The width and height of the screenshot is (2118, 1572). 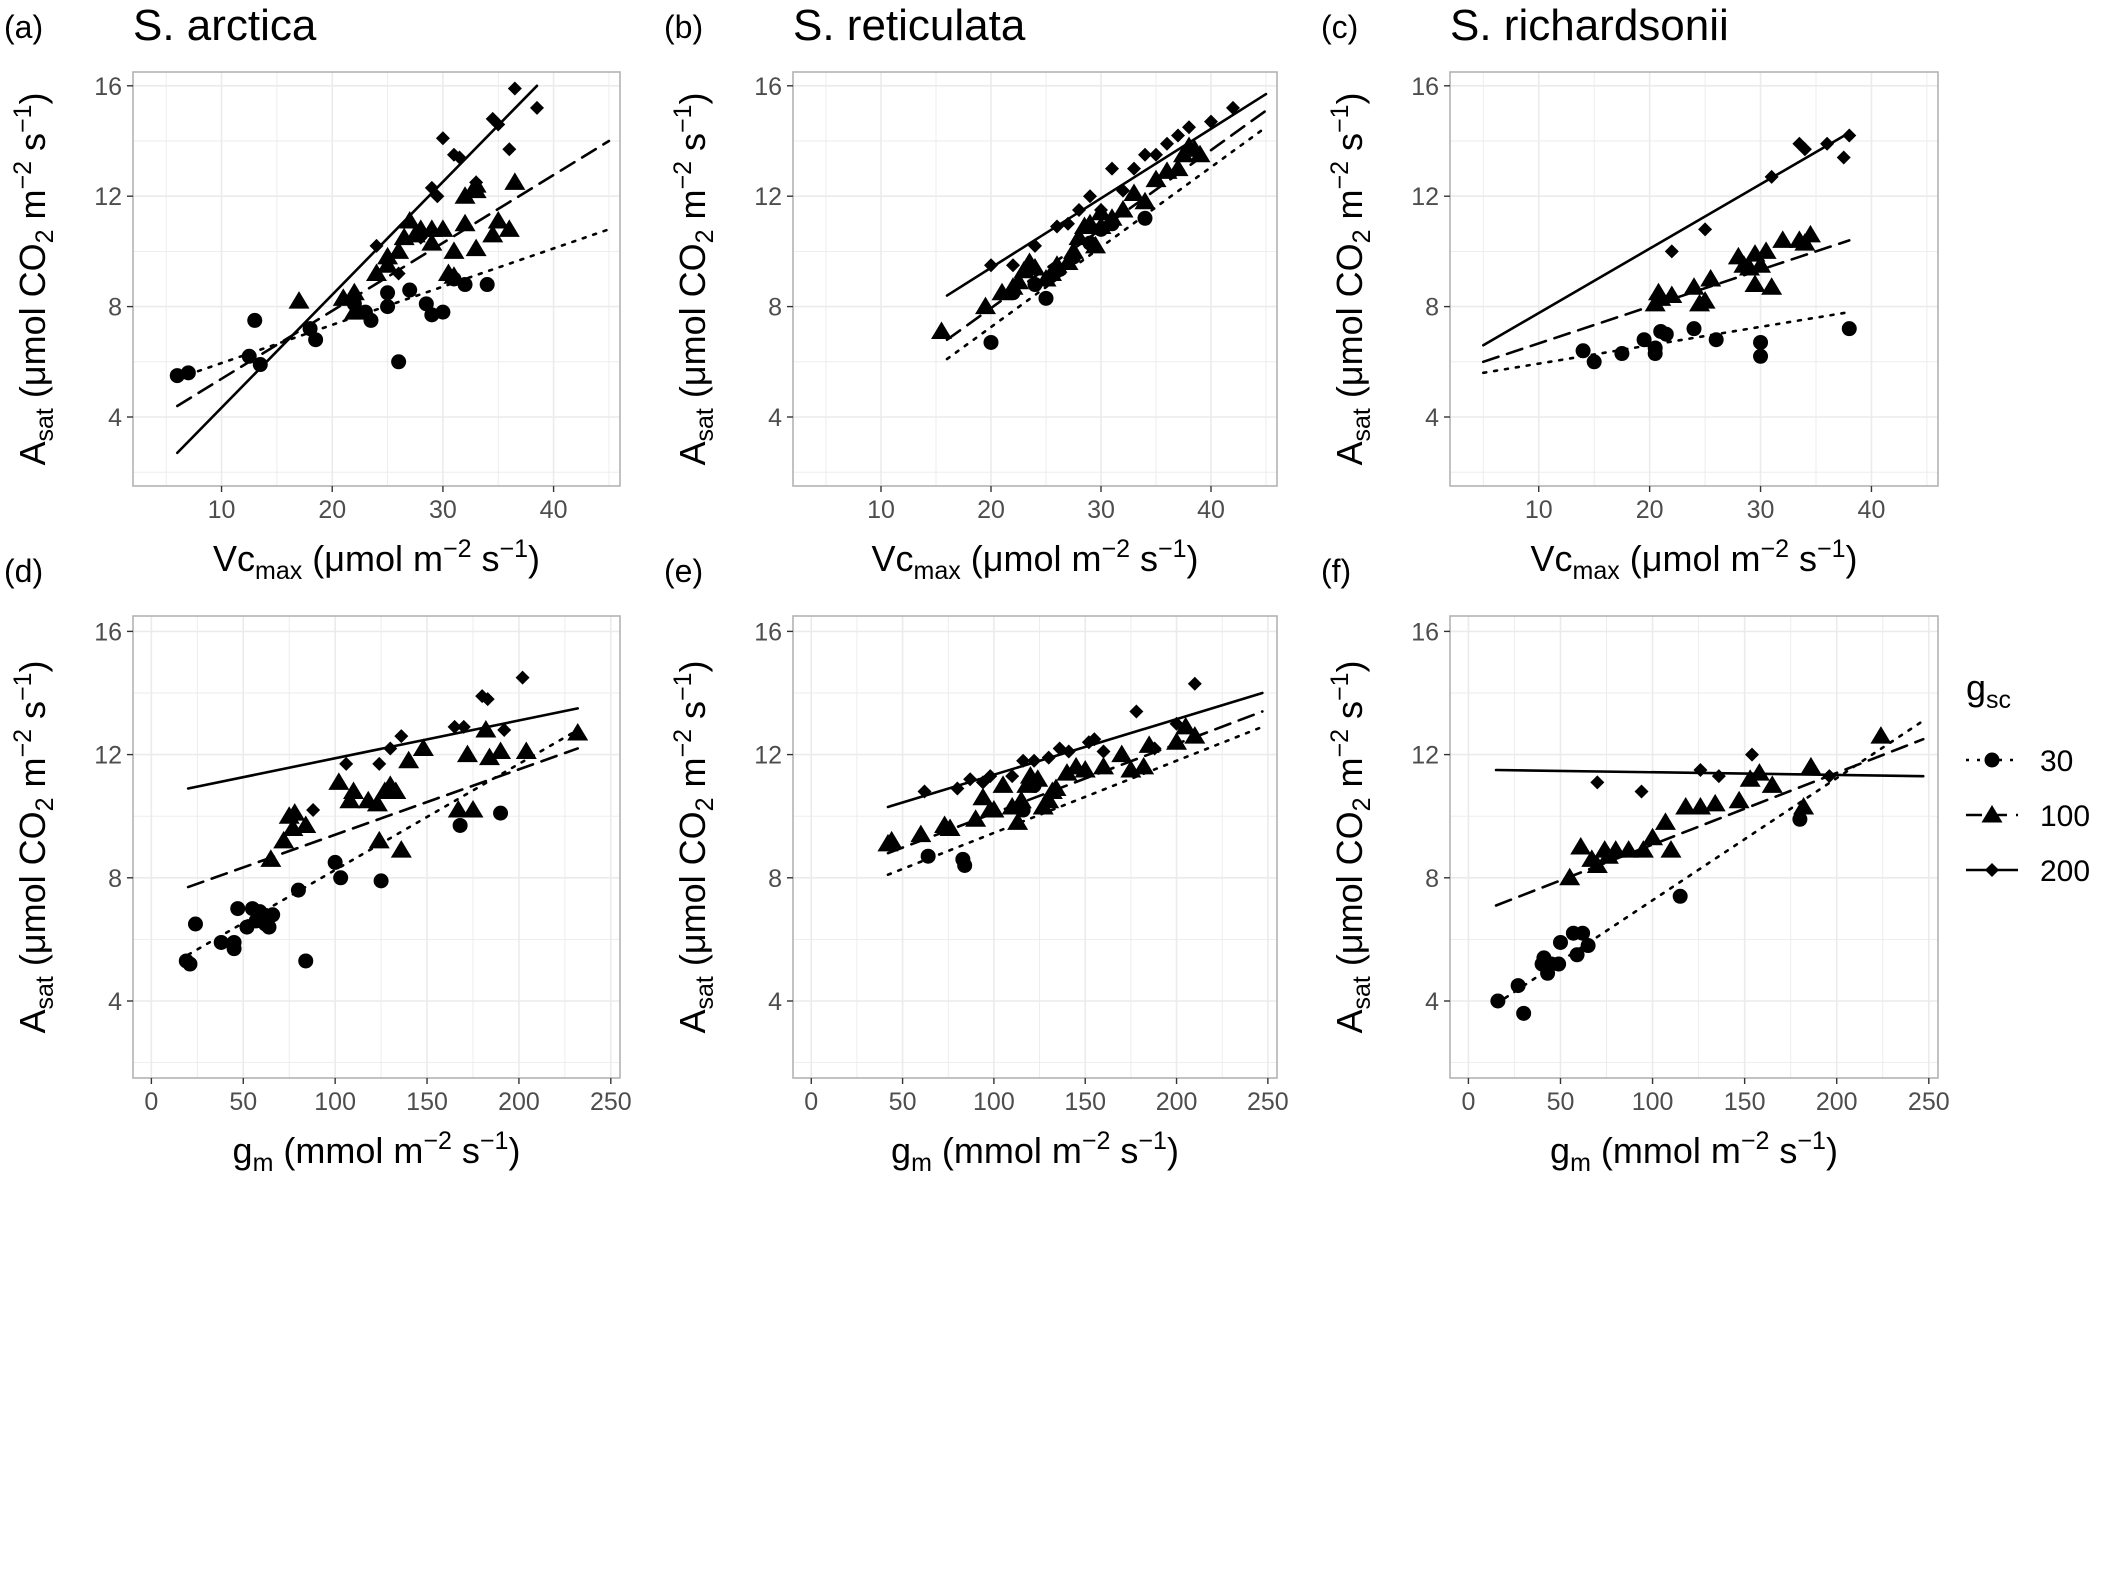 I want to click on panel-label: (a), so click(x=23, y=27).